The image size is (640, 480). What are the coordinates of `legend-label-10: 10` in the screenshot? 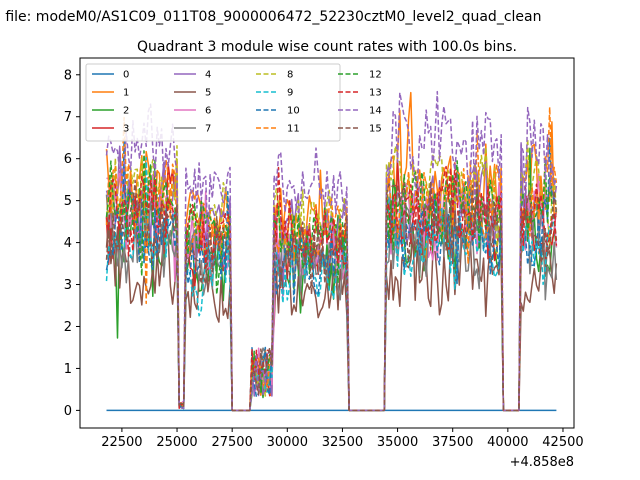 It's located at (293, 111).